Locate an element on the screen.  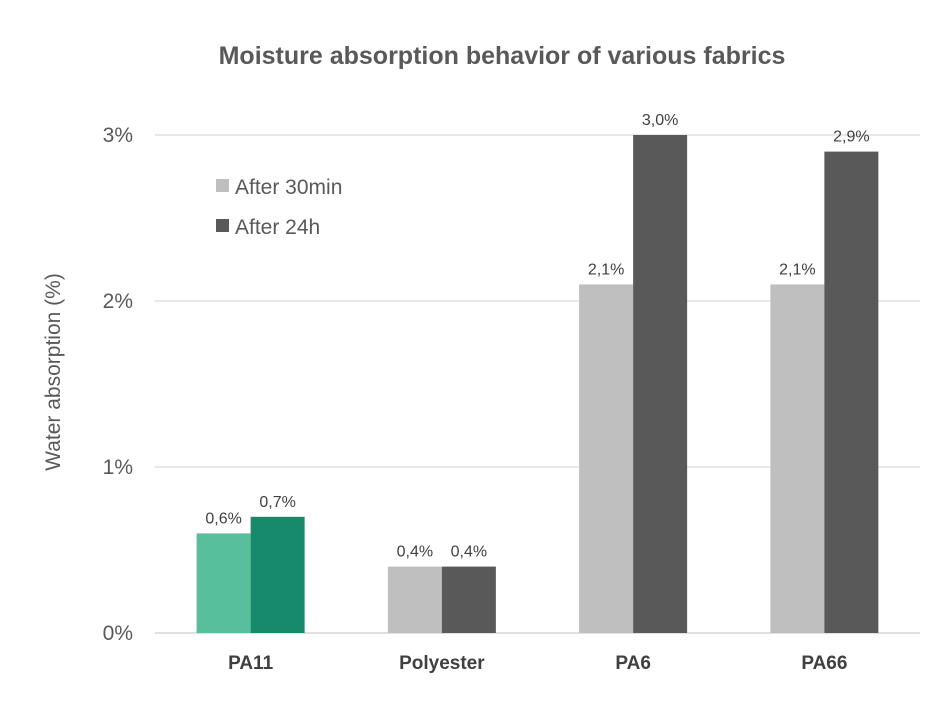
data-label: 2,9% is located at coordinates (851, 137).